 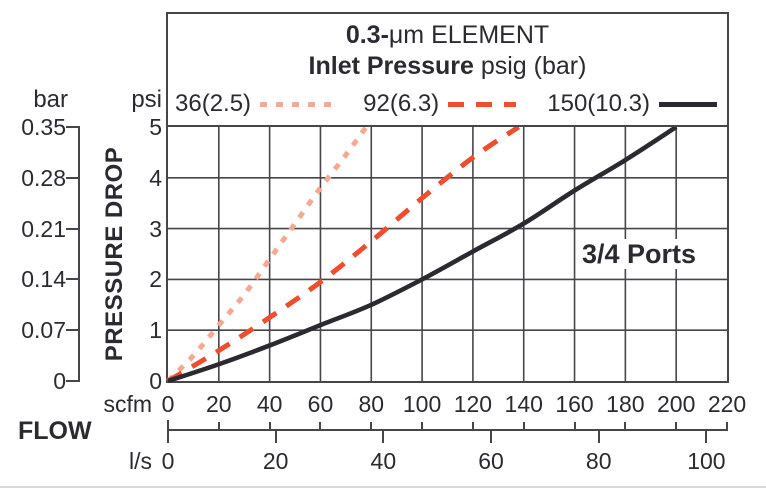 What do you see at coordinates (43, 127) in the screenshot?
I see `bar-tick-label: 0.35` at bounding box center [43, 127].